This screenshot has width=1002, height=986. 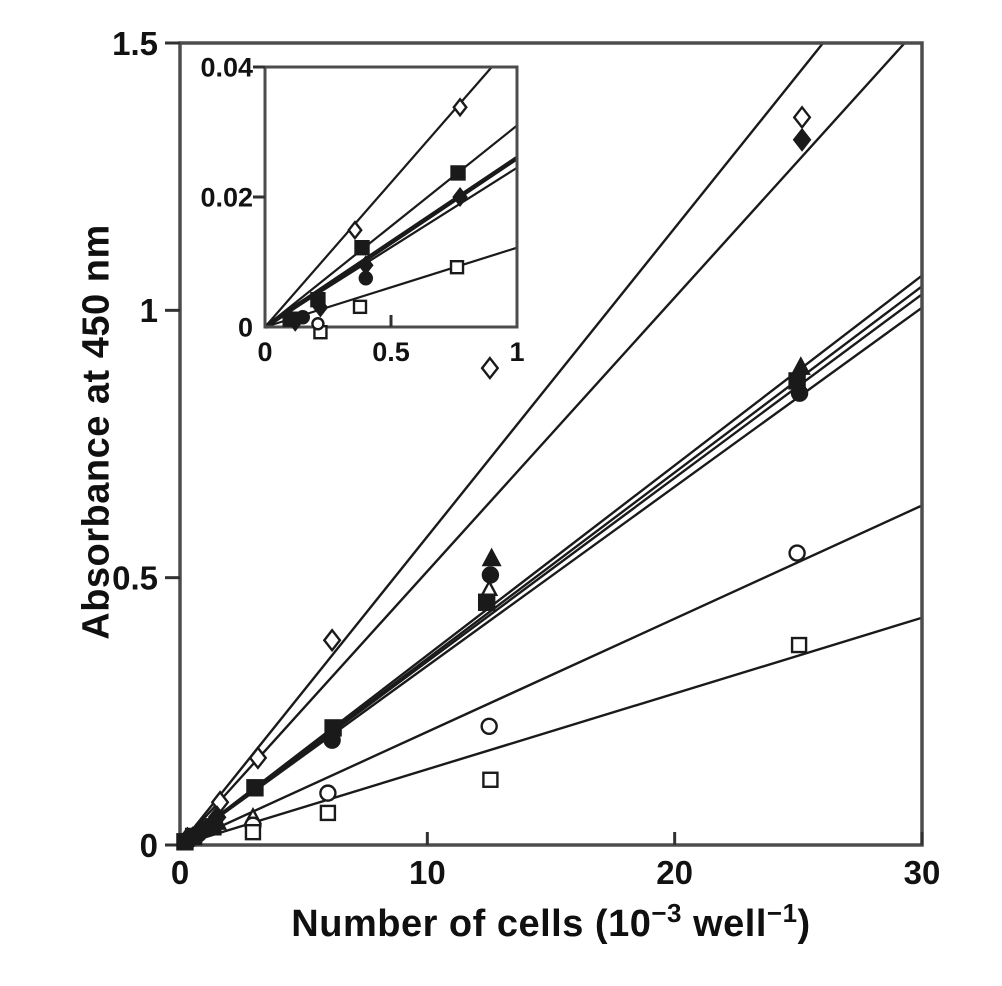 I want to click on main-plot-xtick-label: 30, so click(x=922, y=872).